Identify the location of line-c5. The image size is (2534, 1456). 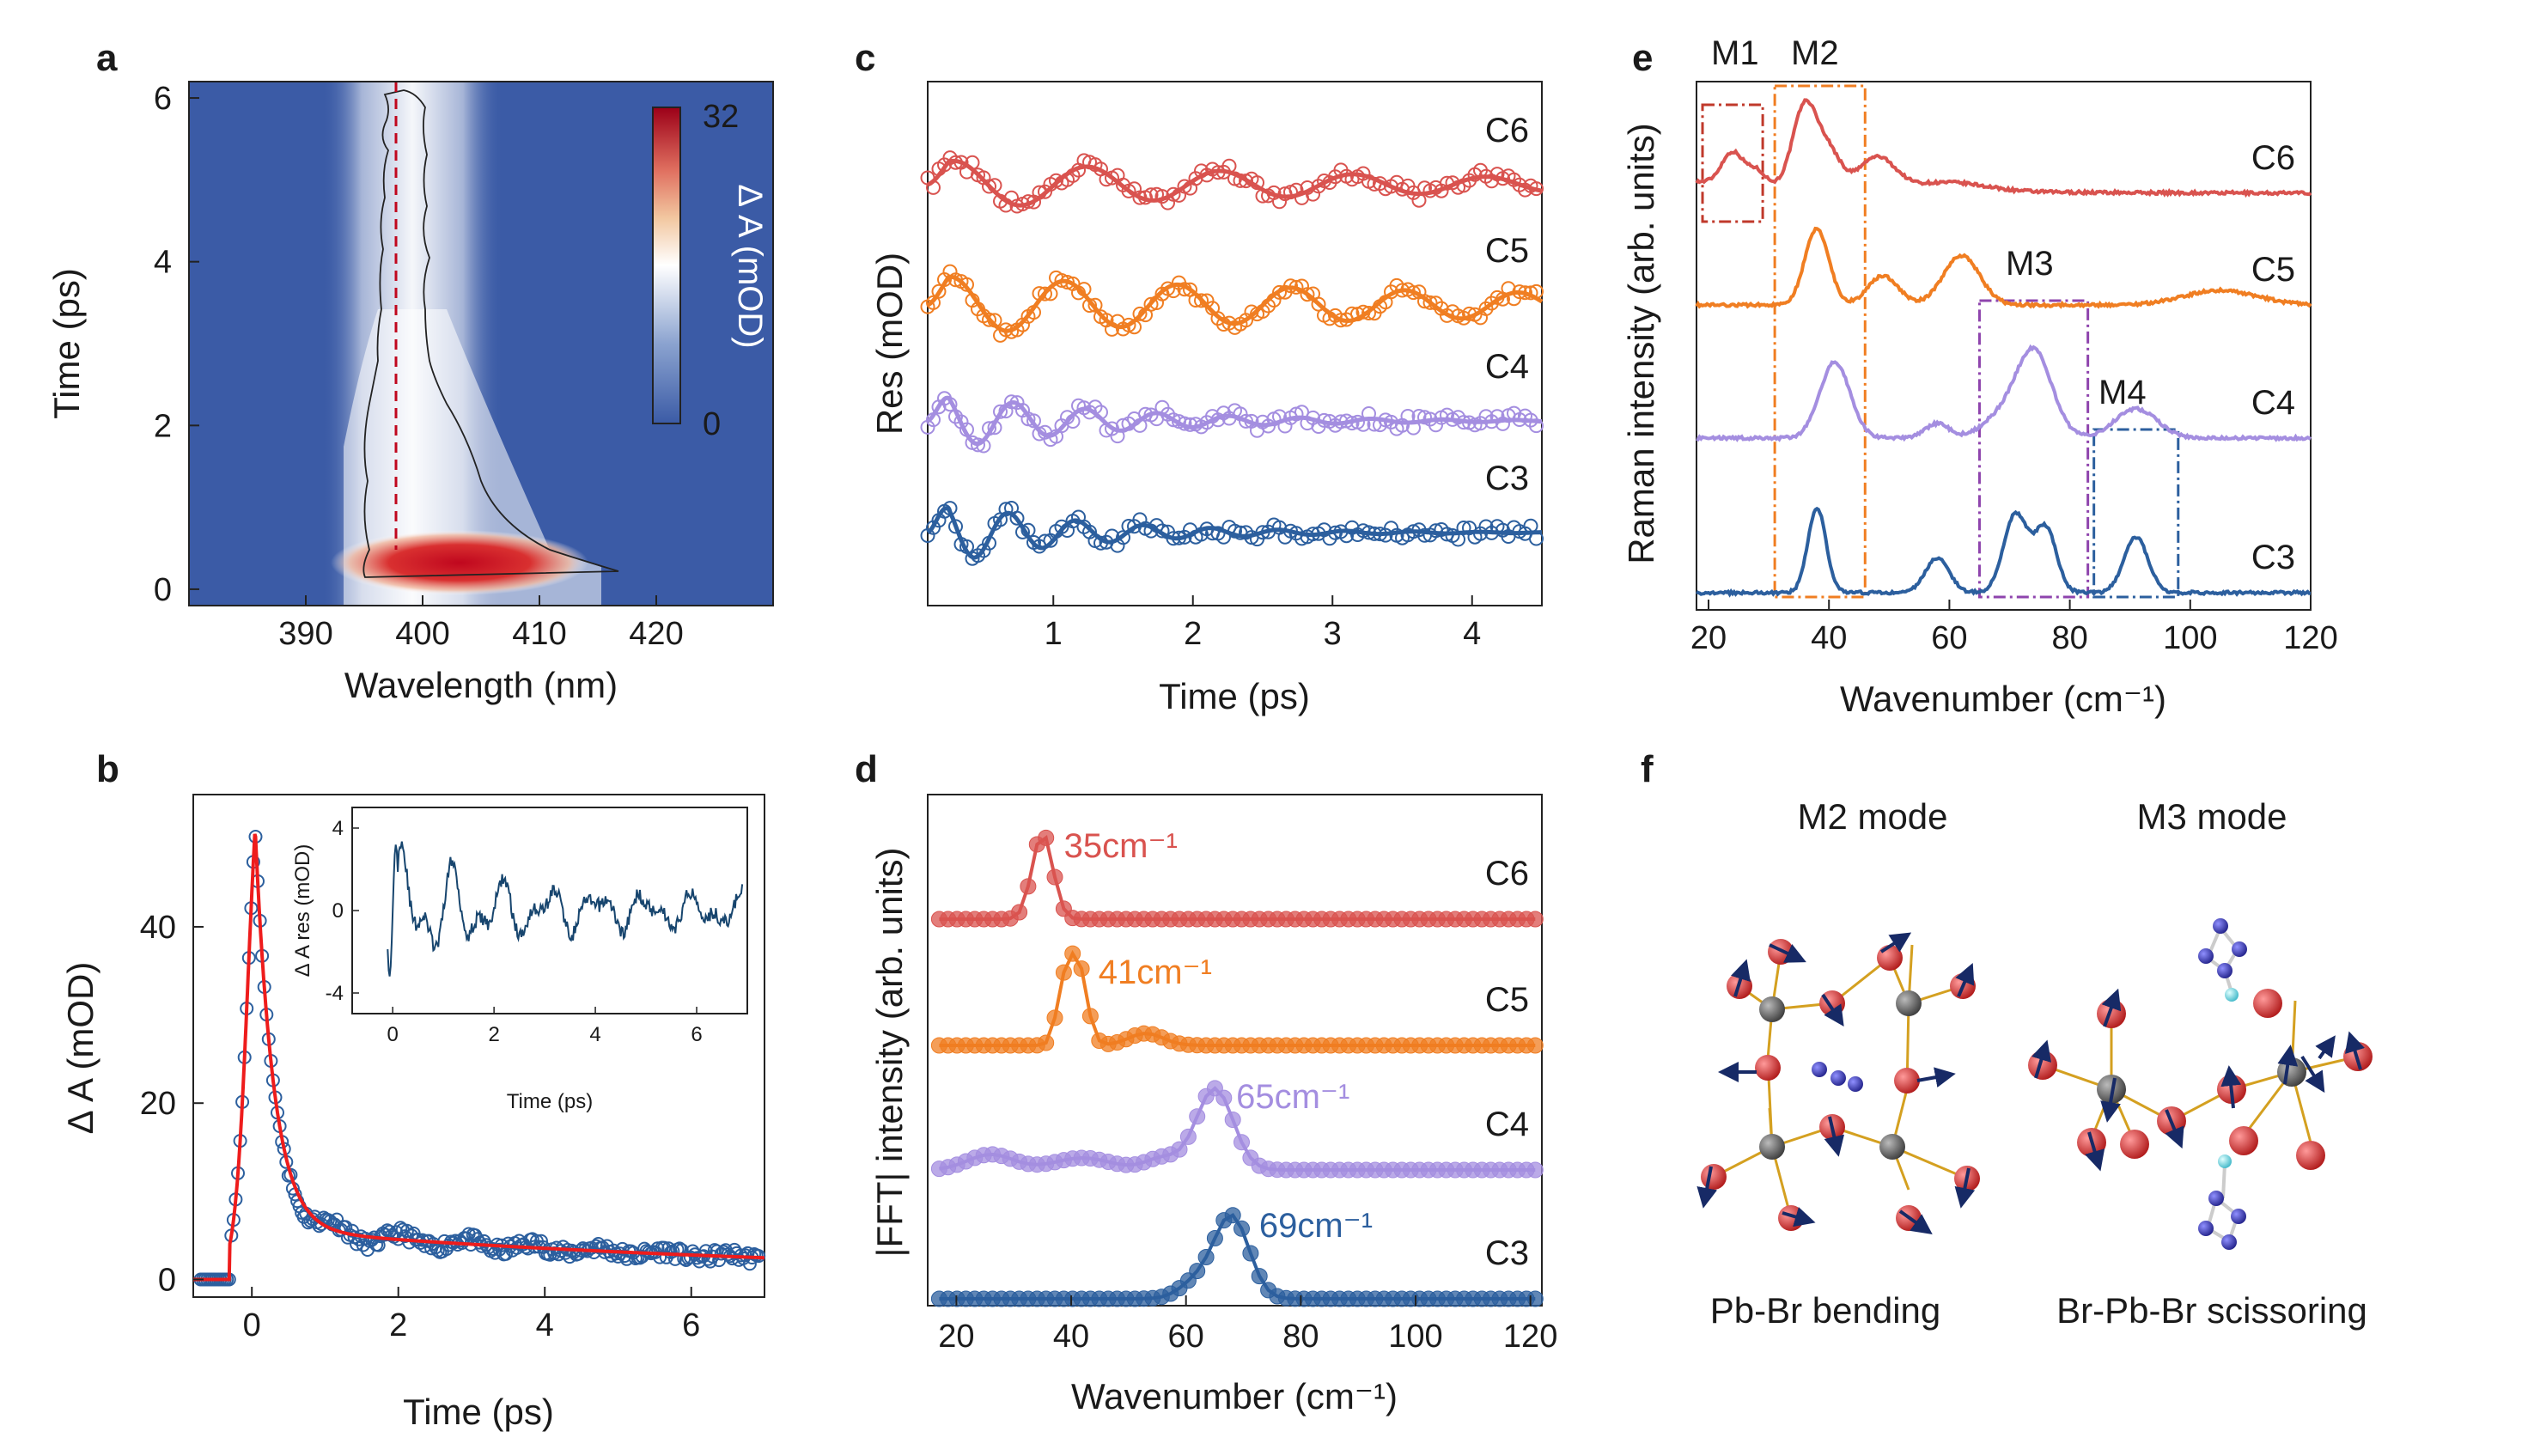
(1237, 998).